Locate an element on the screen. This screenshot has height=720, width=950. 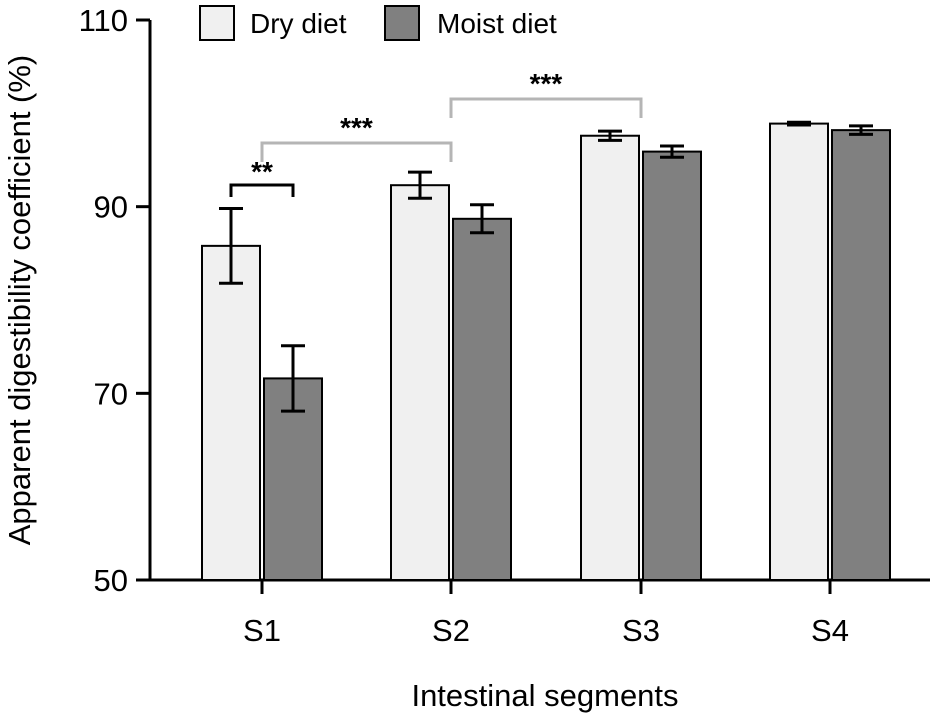
moist-diet-legend-swatch is located at coordinates (402, 23).